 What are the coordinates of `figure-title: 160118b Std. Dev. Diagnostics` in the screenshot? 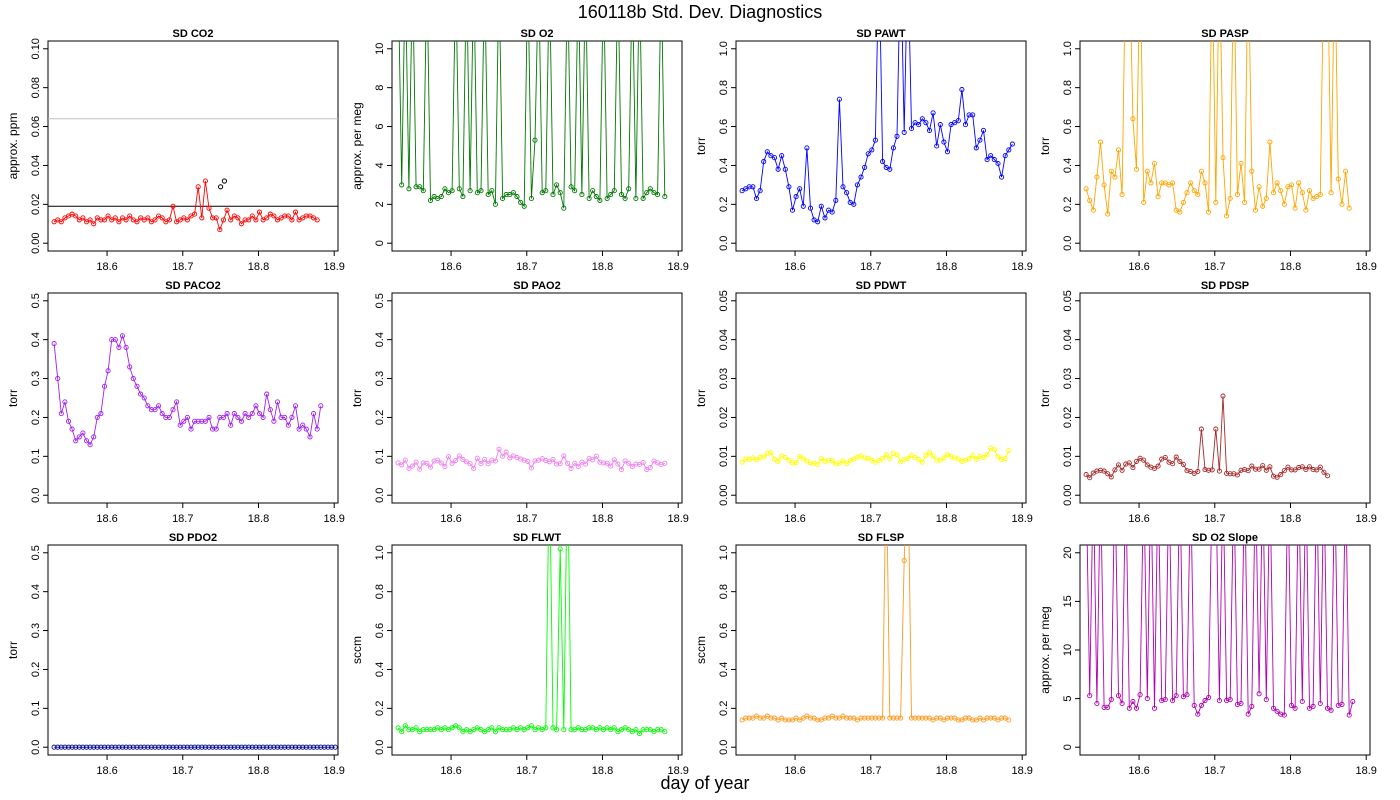 It's located at (700, 12).